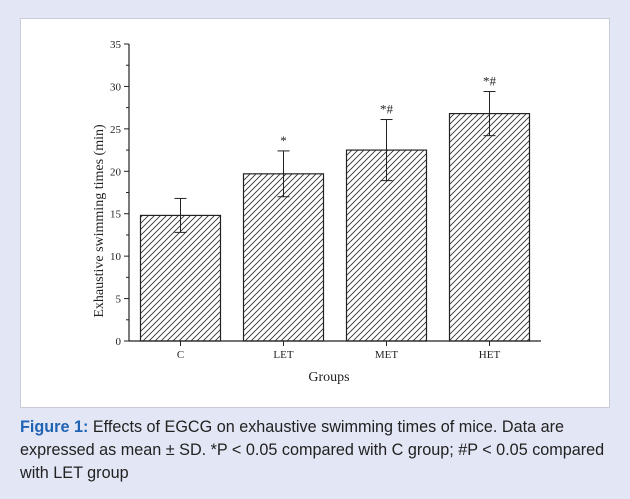 The width and height of the screenshot is (630, 499). Describe the element at coordinates (490, 81) in the screenshot. I see `significance-label-het: *#` at that location.